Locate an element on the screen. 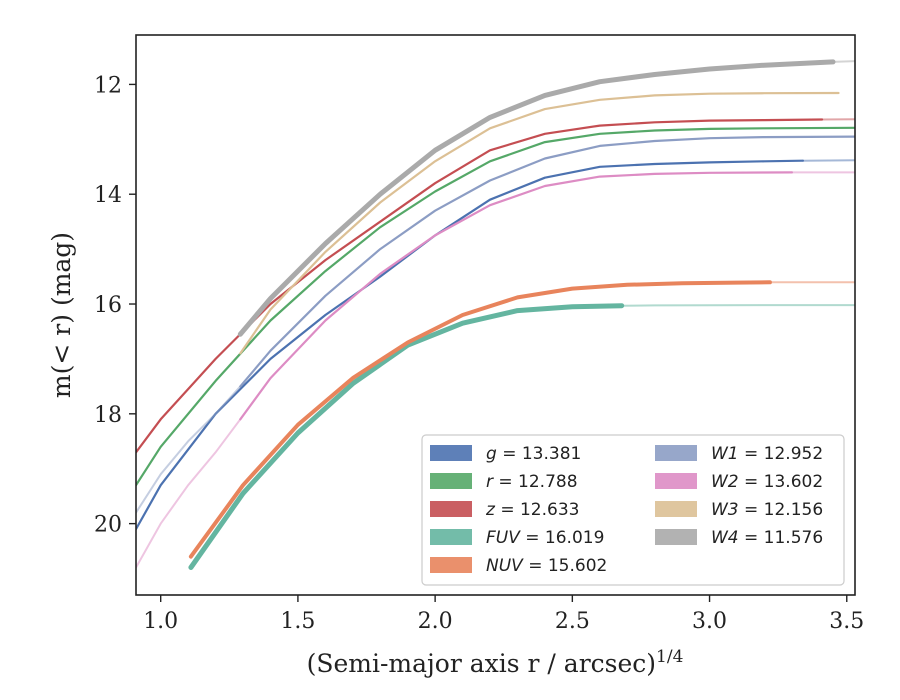 Image resolution: width=900 pixels, height=700 pixels. legend-swatch-nuv is located at coordinates (451, 565).